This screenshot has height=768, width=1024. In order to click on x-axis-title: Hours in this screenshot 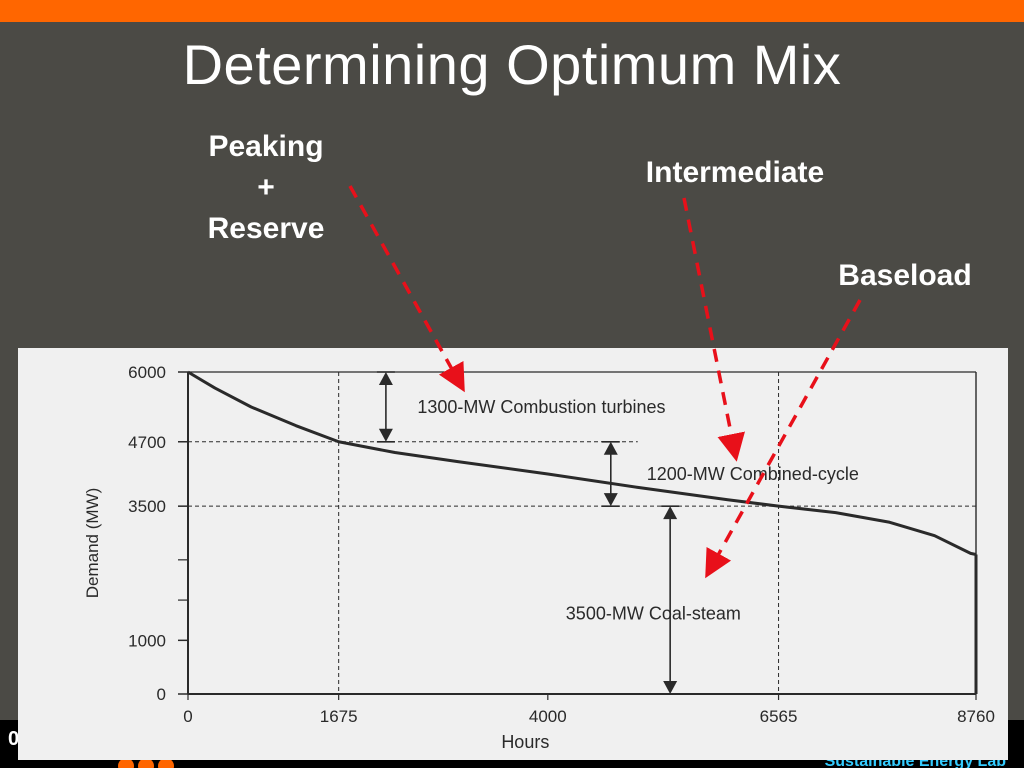, I will do `click(525, 742)`.